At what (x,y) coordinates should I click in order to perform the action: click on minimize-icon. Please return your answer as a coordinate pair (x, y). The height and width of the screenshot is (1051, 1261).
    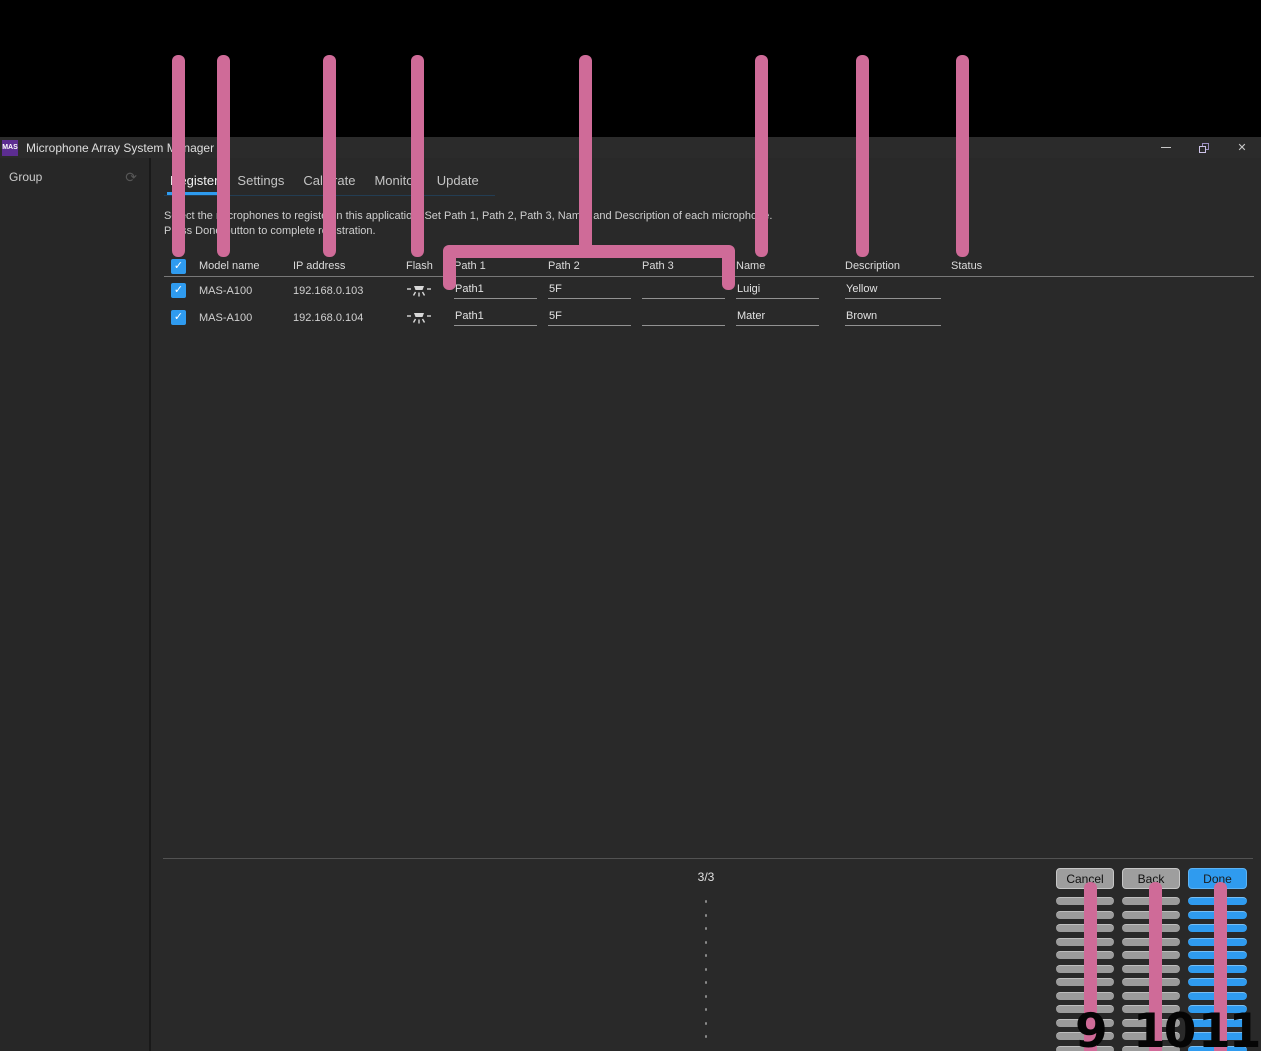
    Looking at the image, I should click on (1166, 147).